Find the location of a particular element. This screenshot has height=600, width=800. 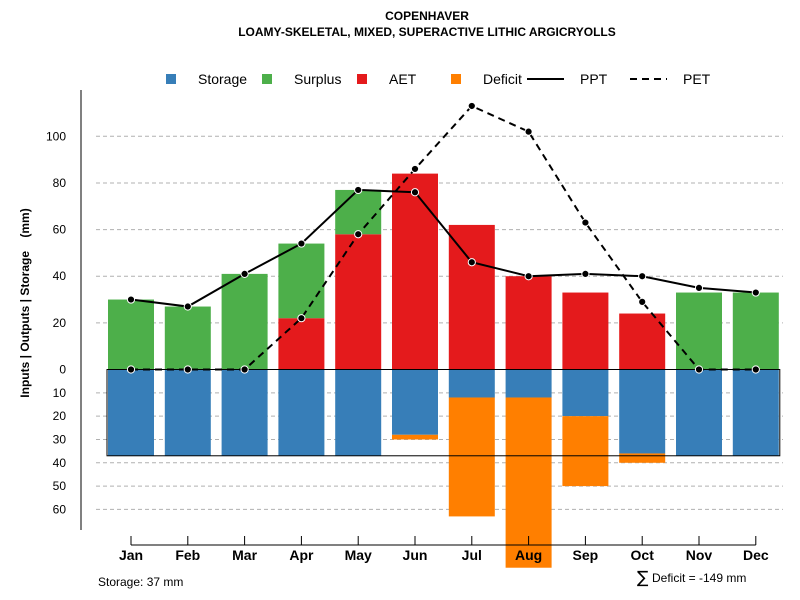

chart-title: COPENHAVER is located at coordinates (427, 16).